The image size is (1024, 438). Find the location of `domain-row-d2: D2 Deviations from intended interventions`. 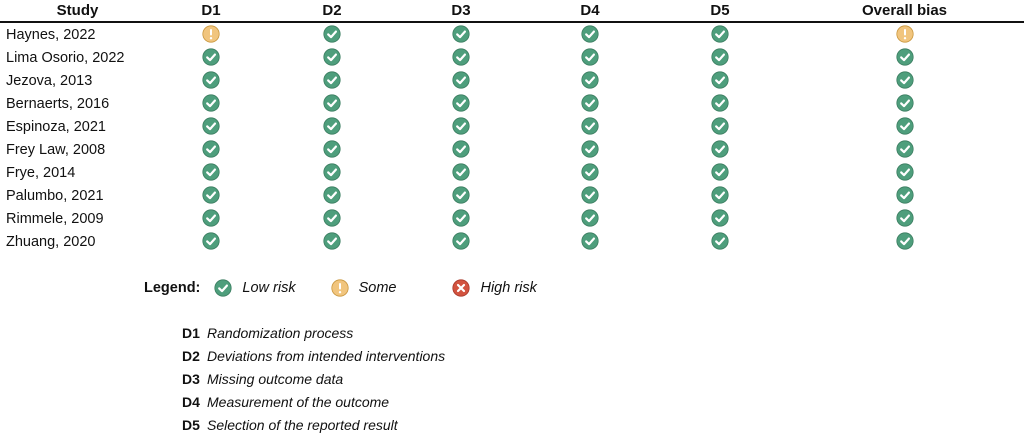

domain-row-d2: D2 Deviations from intended interventions is located at coordinates (313, 356).